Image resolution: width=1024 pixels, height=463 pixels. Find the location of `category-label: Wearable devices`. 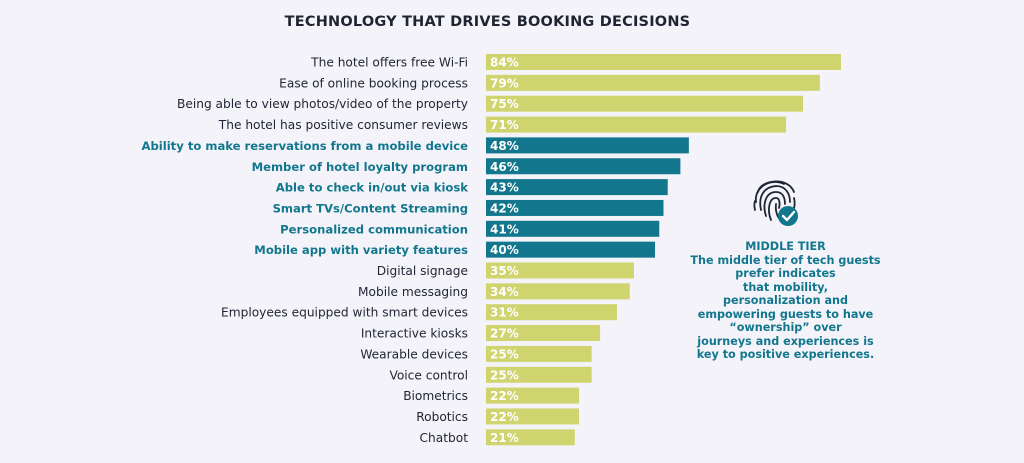

category-label: Wearable devices is located at coordinates (414, 354).